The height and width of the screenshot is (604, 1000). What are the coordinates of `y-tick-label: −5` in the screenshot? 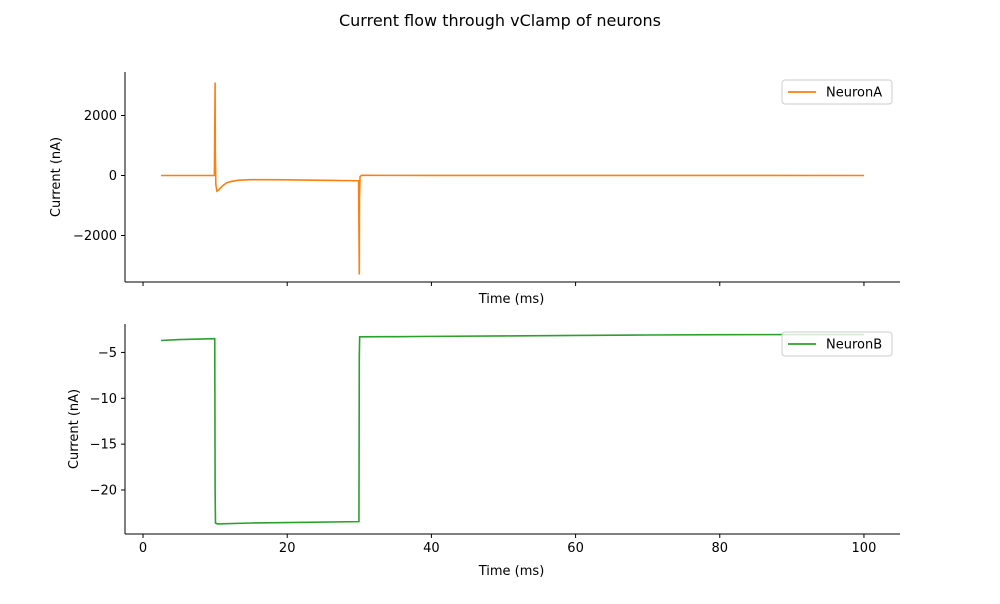 It's located at (107, 353).